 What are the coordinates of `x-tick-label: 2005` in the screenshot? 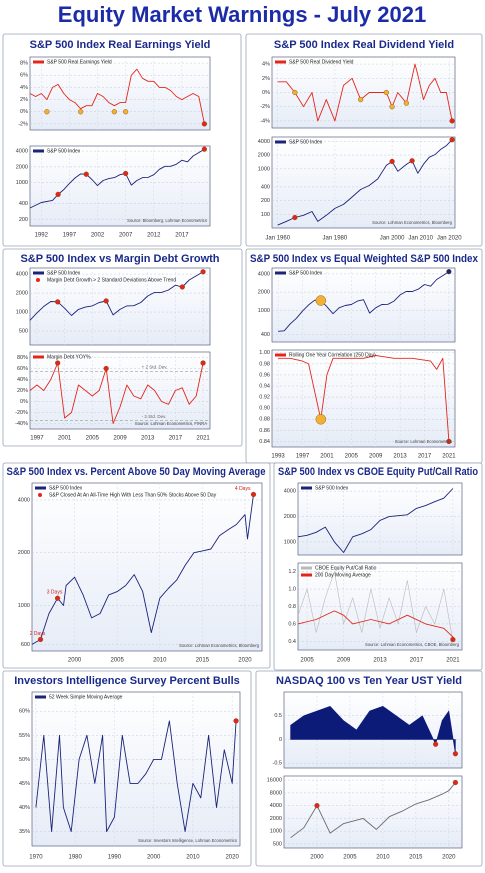 It's located at (307, 661).